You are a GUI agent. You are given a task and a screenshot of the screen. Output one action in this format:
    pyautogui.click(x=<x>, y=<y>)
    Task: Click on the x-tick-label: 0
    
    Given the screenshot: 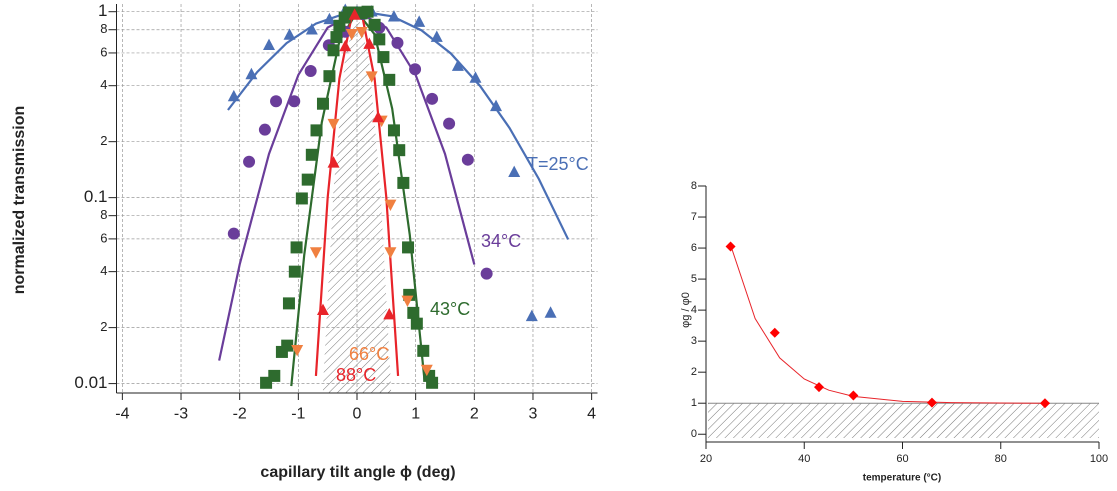 What is the action you would take?
    pyautogui.click(x=357, y=414)
    